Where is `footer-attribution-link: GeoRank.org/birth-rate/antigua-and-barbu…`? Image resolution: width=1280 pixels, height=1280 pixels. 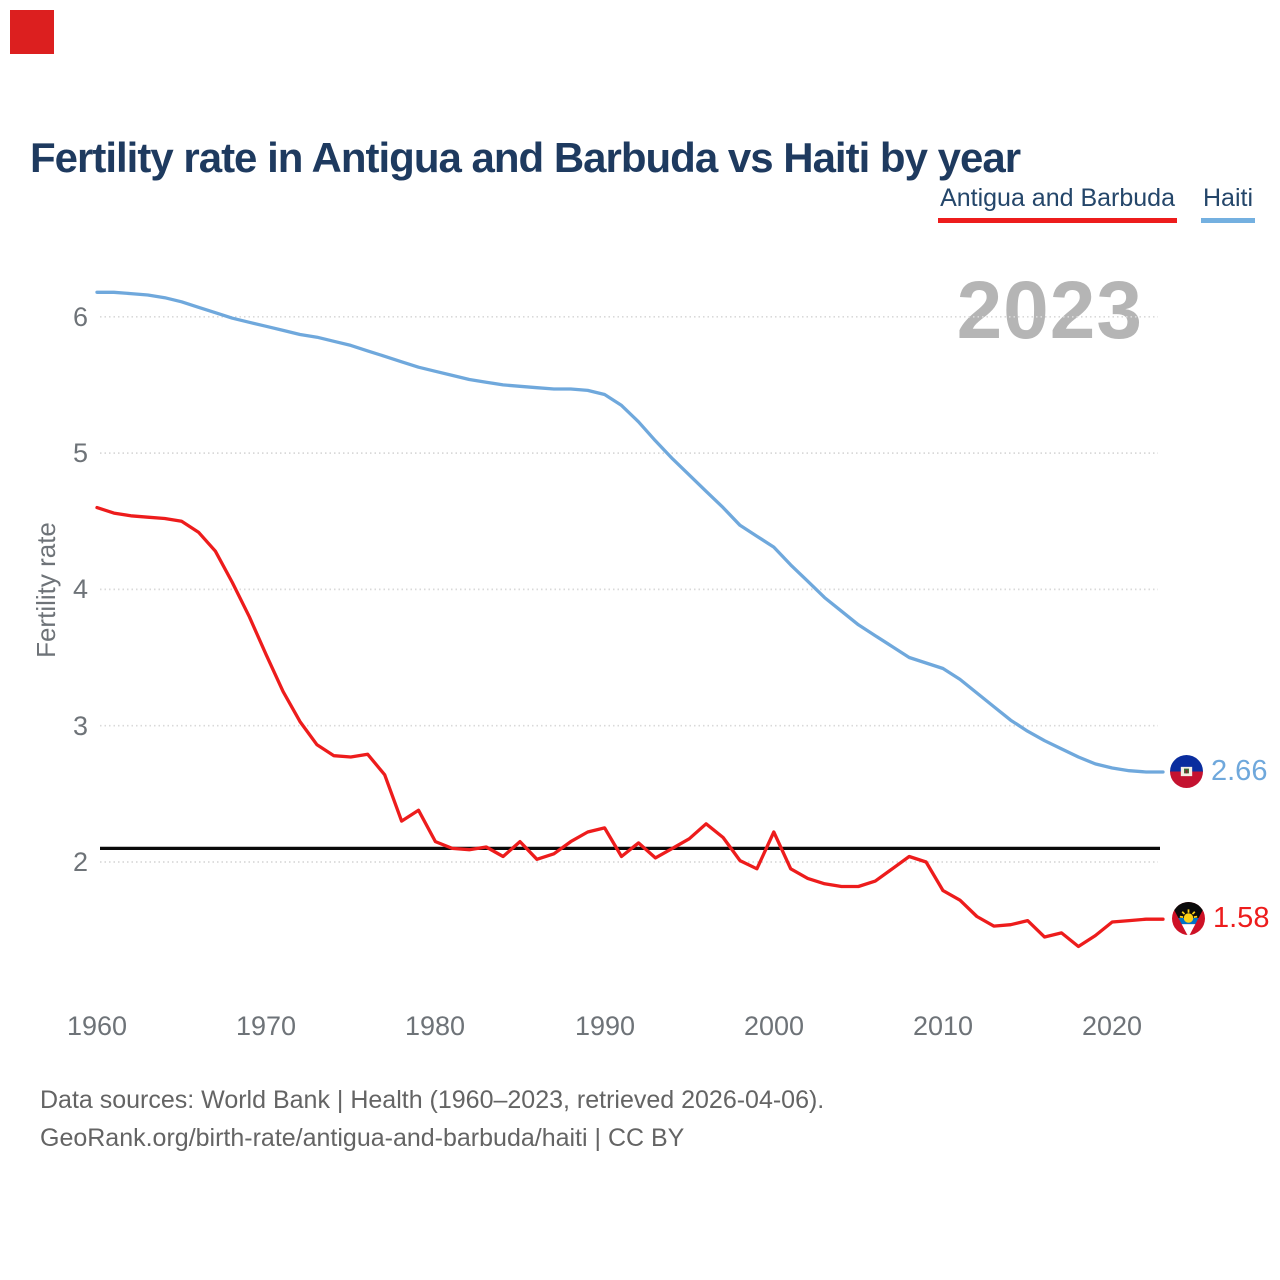 footer-attribution-link: GeoRank.org/birth-rate/antigua-and-barbu… is located at coordinates (362, 1138).